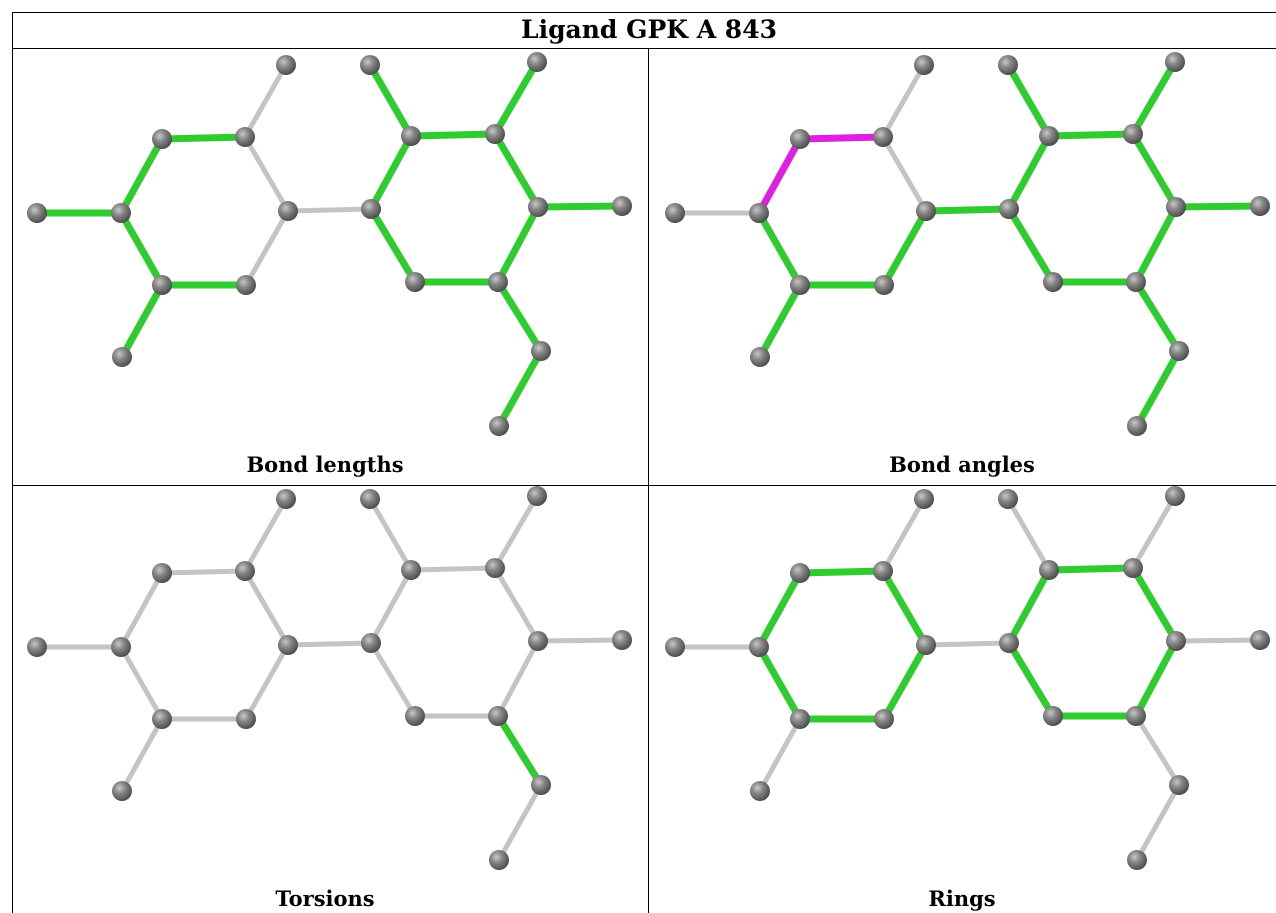  Describe the element at coordinates (961, 898) in the screenshot. I see `panel-label-rings: Rings` at that location.